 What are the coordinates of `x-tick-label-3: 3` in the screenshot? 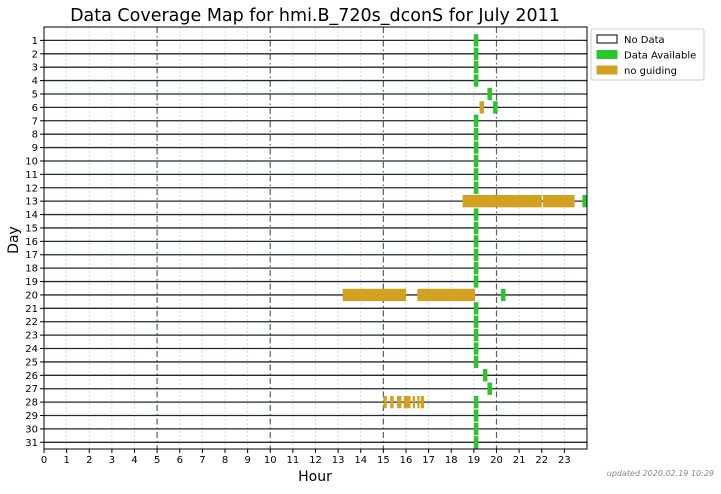 It's located at (112, 460).